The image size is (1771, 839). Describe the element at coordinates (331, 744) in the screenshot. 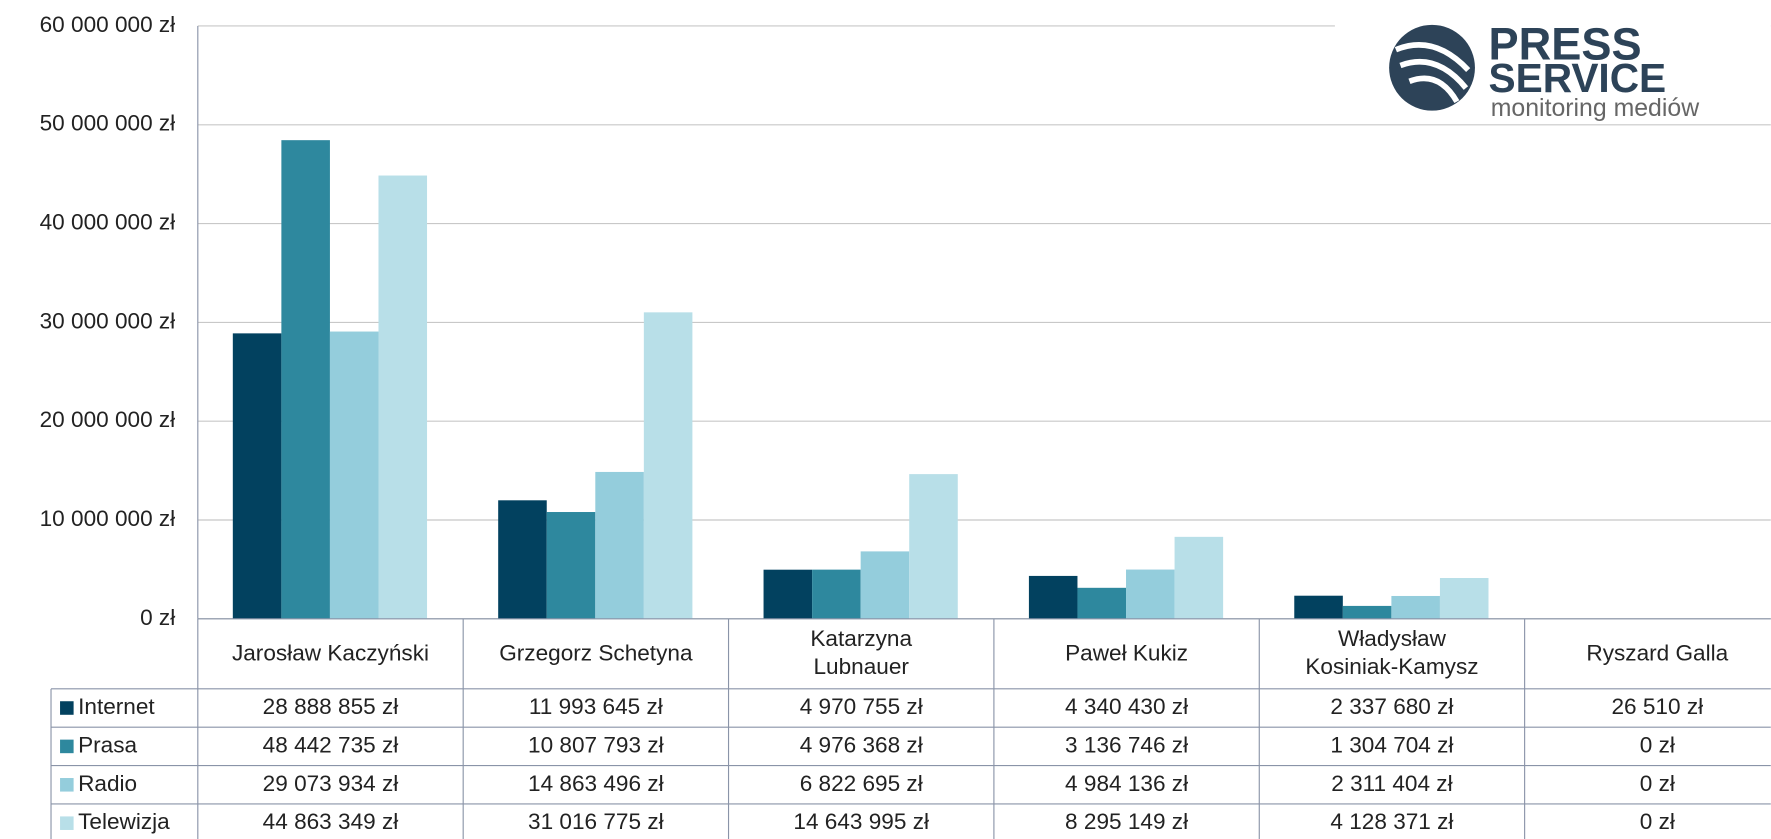

I see `table-value: 48 442 735 zł` at that location.